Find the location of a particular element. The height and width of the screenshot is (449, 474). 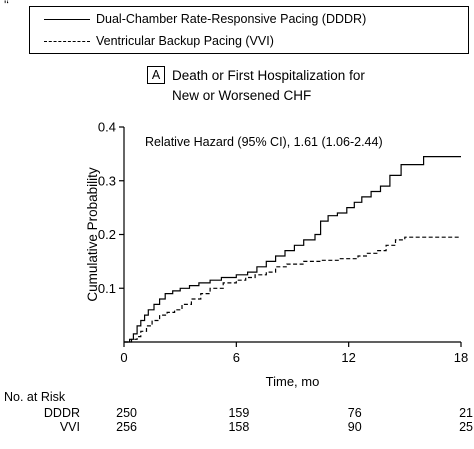

at-risk-value: 158 is located at coordinates (239, 427).